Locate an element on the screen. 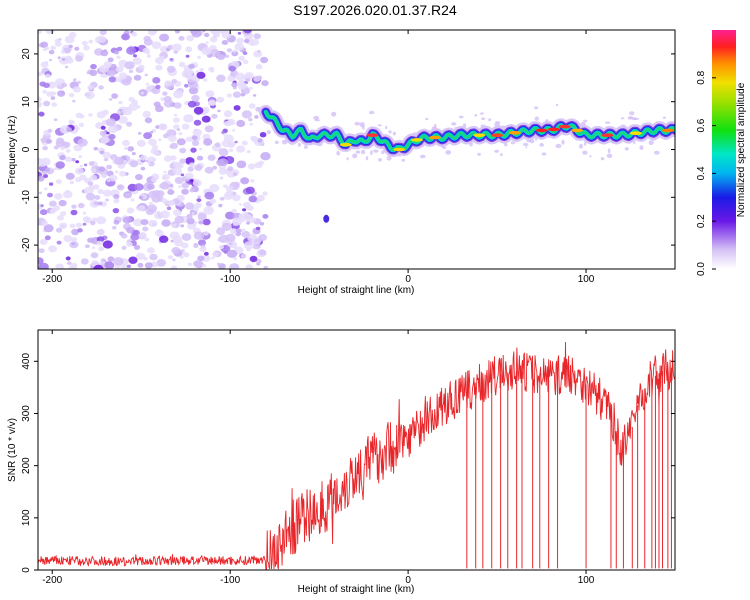  x-tick-label: -100 is located at coordinates (230, 279).